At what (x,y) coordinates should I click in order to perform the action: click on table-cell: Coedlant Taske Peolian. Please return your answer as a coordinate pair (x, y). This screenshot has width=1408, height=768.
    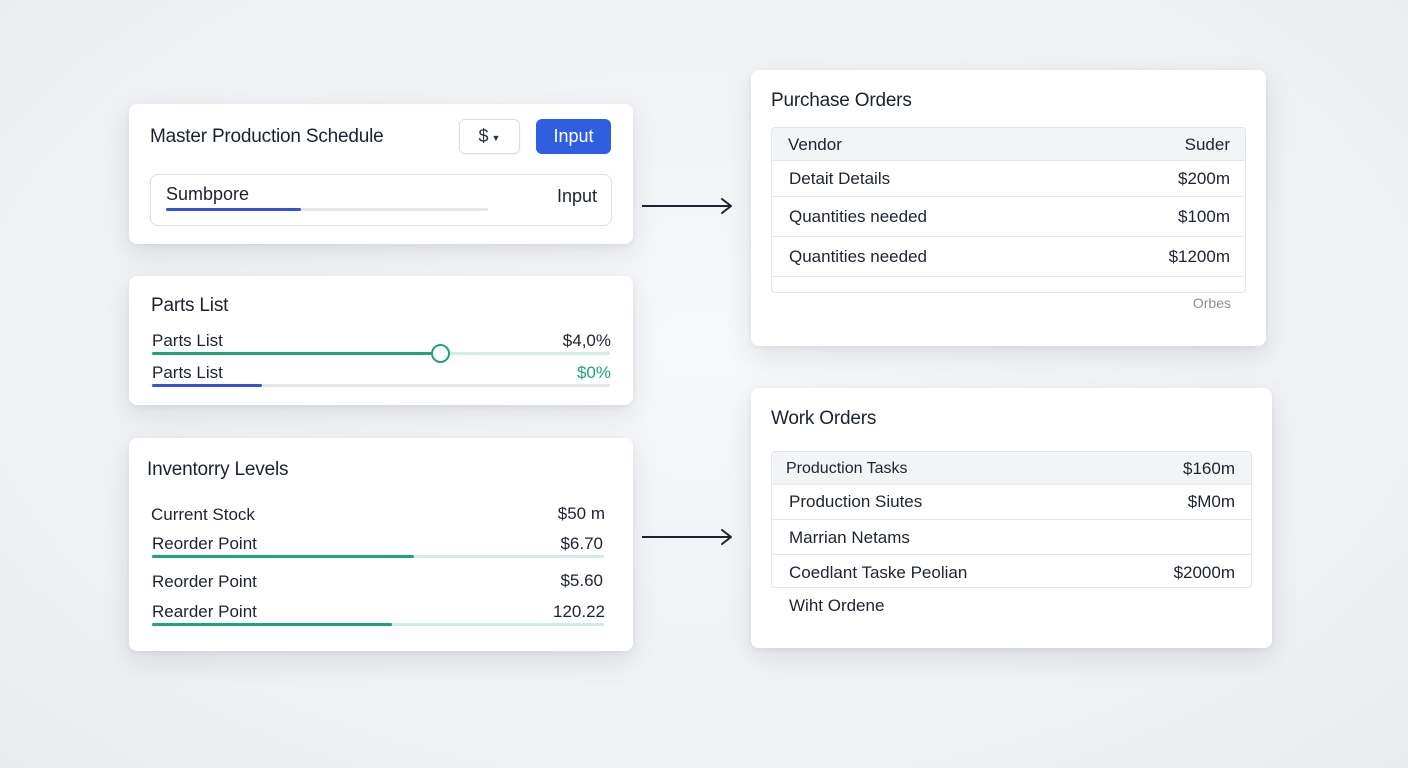
    Looking at the image, I should click on (878, 572).